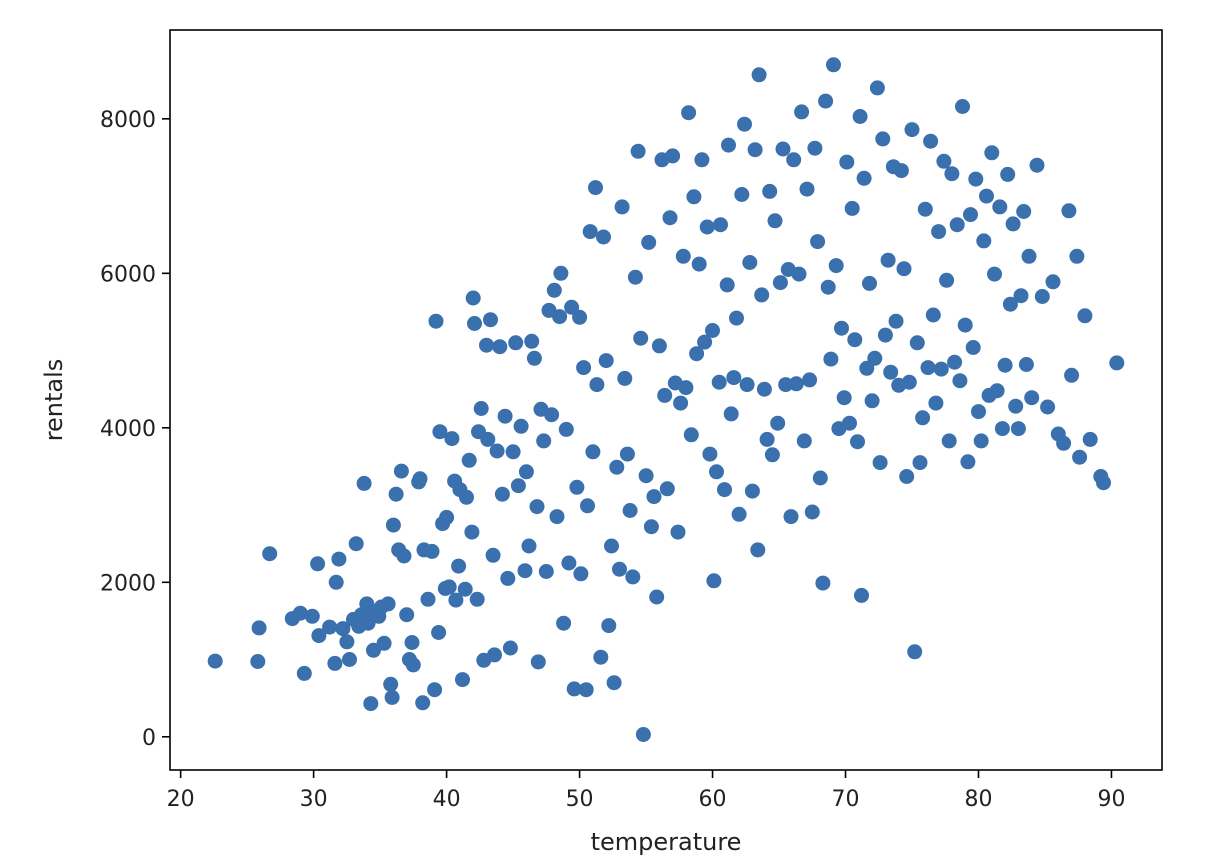 This screenshot has width=1218, height=868. What do you see at coordinates (666, 842) in the screenshot?
I see `x-axis-label: temperature` at bounding box center [666, 842].